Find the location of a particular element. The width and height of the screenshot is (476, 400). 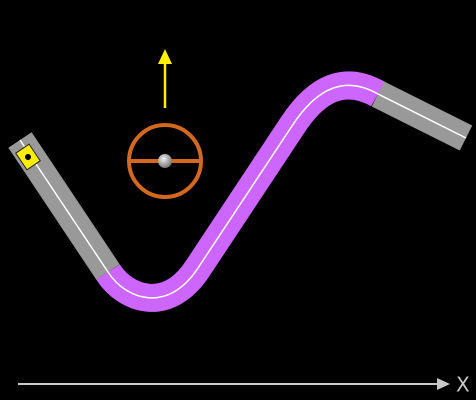

force-arrow is located at coordinates (165, 78).